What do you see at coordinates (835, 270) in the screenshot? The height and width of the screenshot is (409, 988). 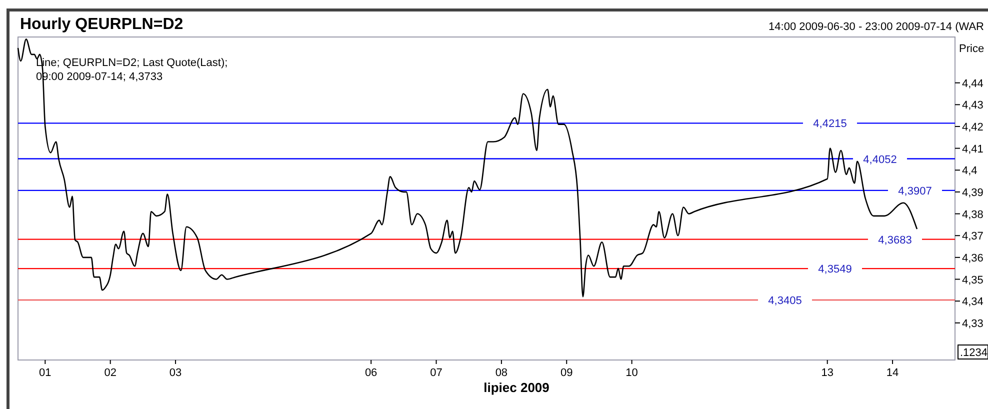 I see `ref-line-label: 4,3549` at bounding box center [835, 270].